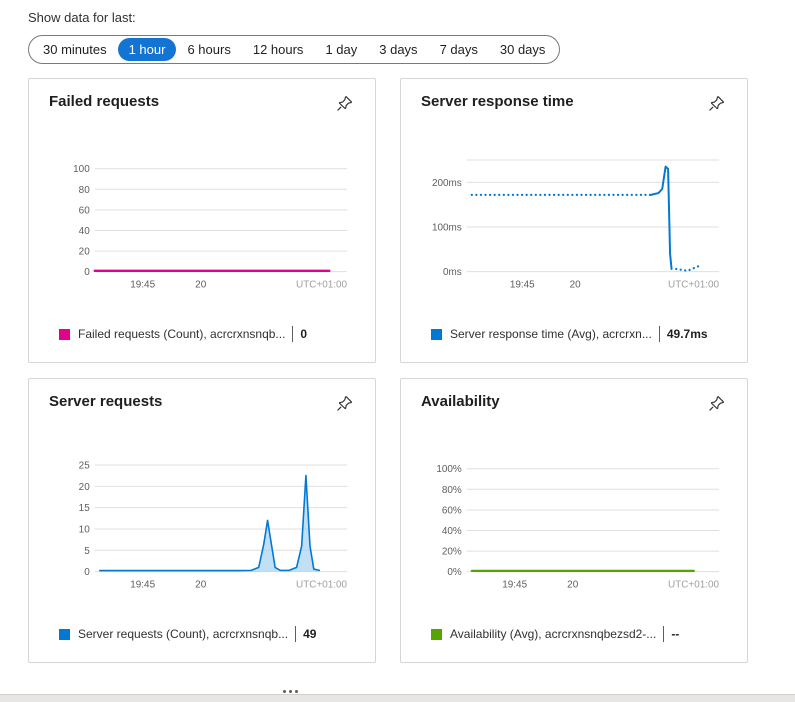 This screenshot has width=795, height=702. What do you see at coordinates (452, 272) in the screenshot?
I see `svg-text: 0ms` at bounding box center [452, 272].